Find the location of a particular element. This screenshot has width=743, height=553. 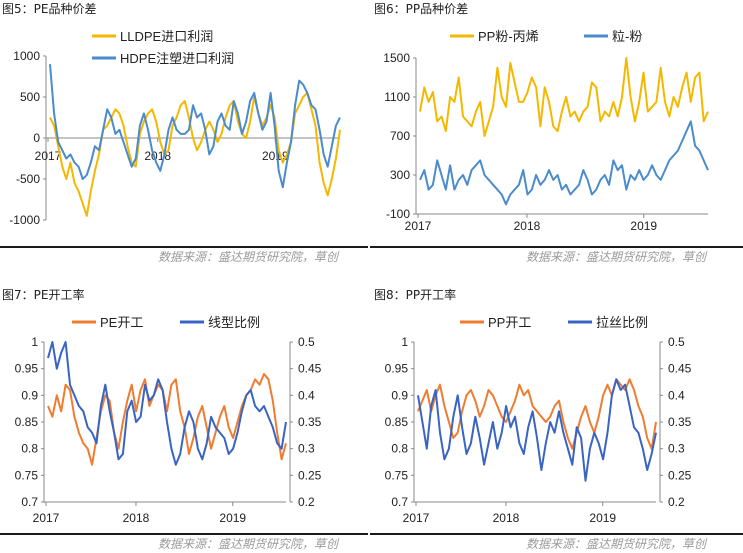

chart-3-y2-tick-label: 0.35 is located at coordinates (310, 422).